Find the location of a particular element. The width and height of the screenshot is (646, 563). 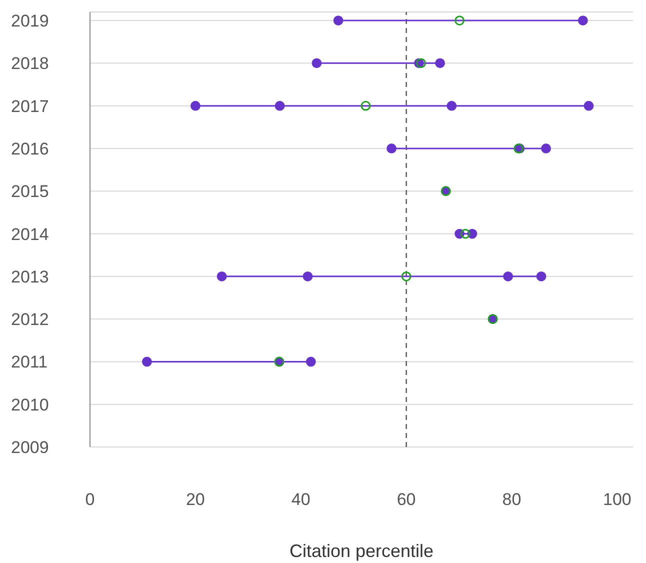

x-tick-label: 60 is located at coordinates (406, 500).